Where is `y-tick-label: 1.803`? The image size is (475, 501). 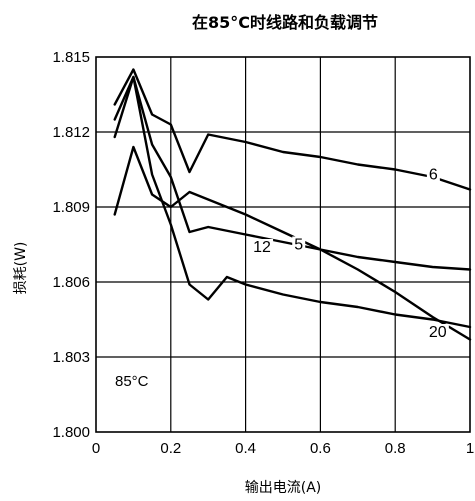 y-tick-label: 1.803 is located at coordinates (71, 357).